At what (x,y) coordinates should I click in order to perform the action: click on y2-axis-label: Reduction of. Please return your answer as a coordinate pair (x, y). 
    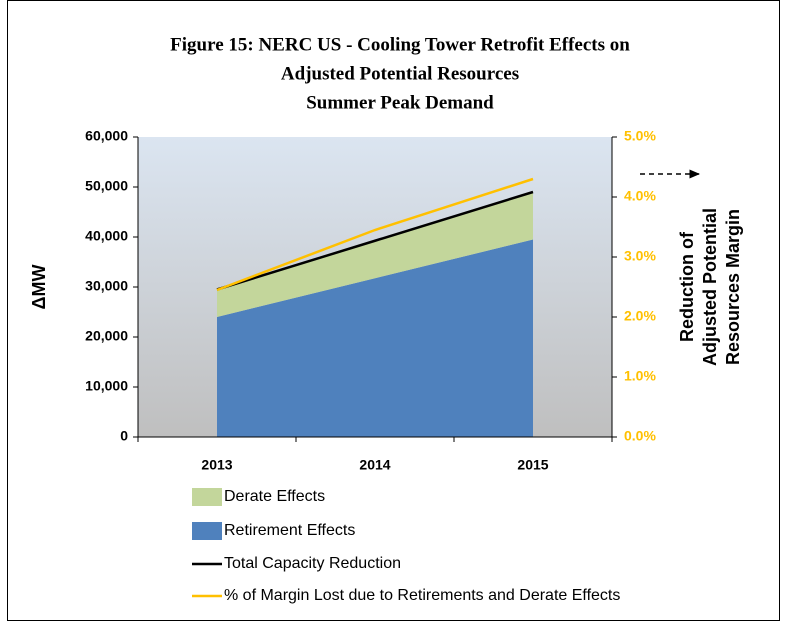
    Looking at the image, I should click on (687, 286).